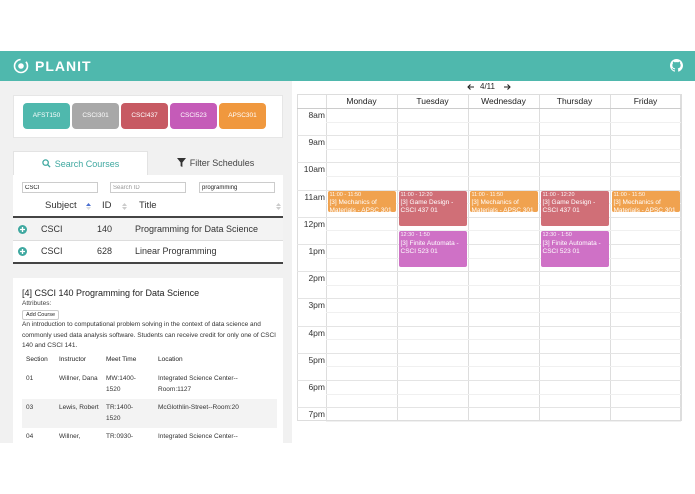  What do you see at coordinates (197, 229) in the screenshot?
I see `cell-title: Programming for Data Science` at bounding box center [197, 229].